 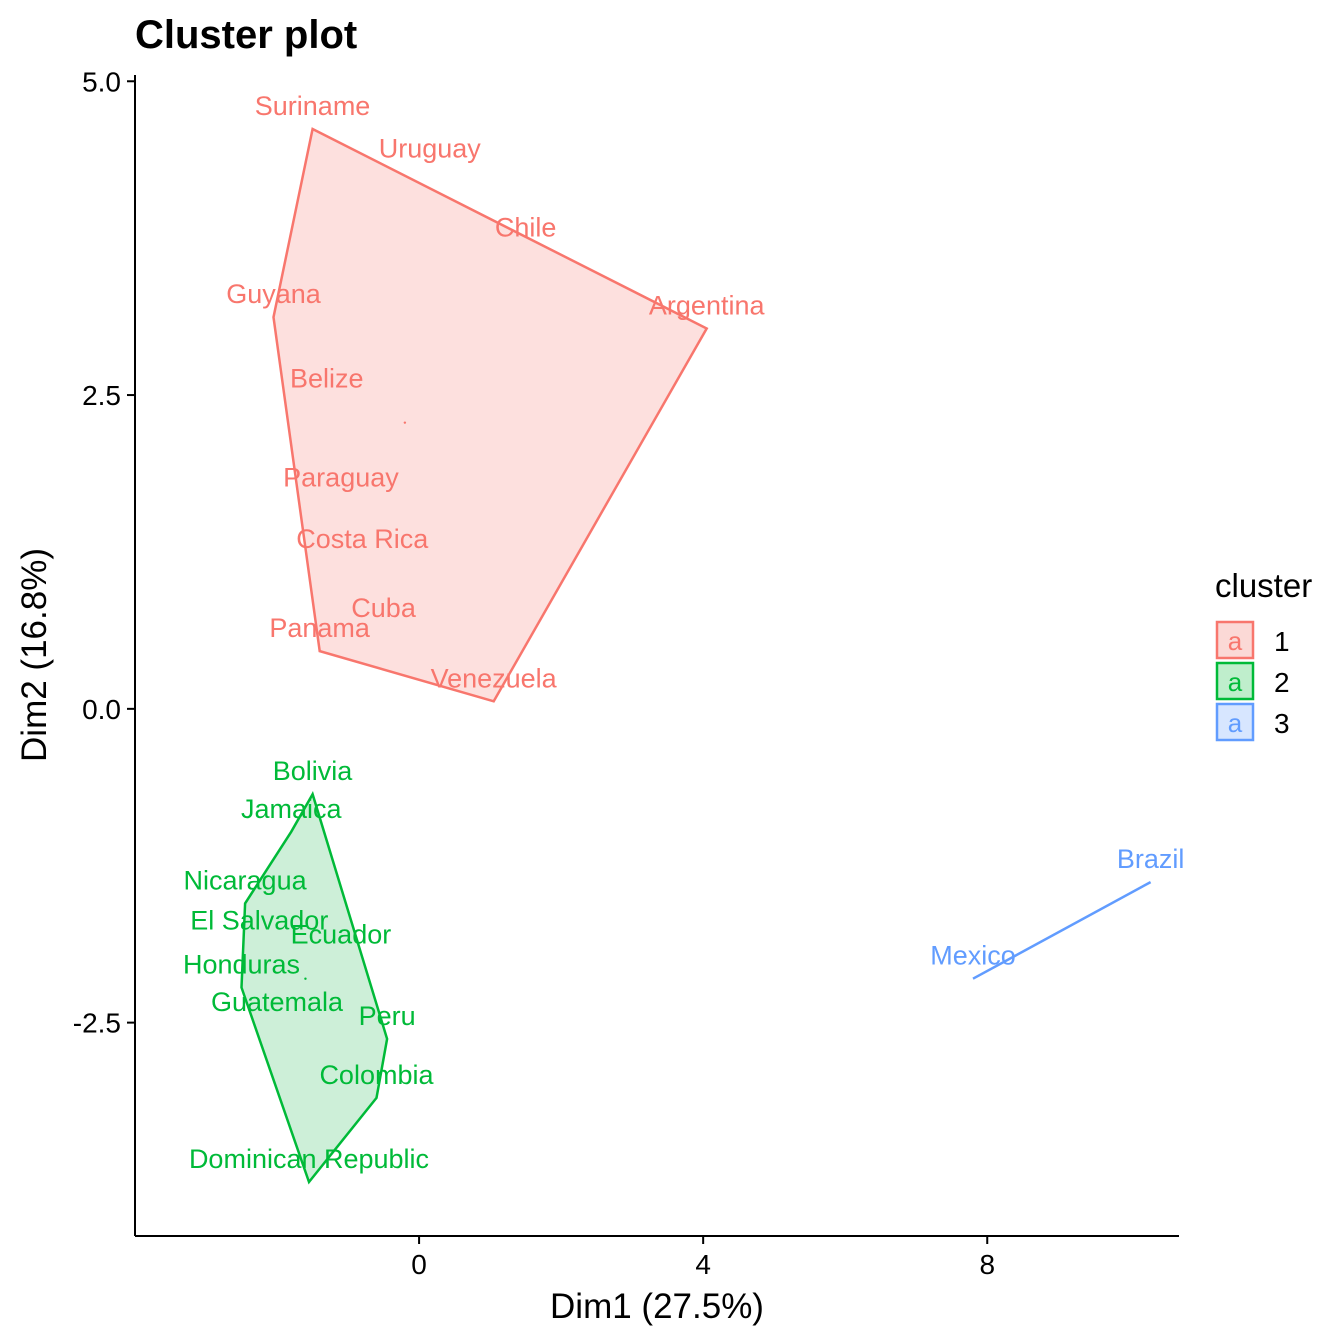 What do you see at coordinates (1282, 641) in the screenshot?
I see `legend-label-1: 1` at bounding box center [1282, 641].